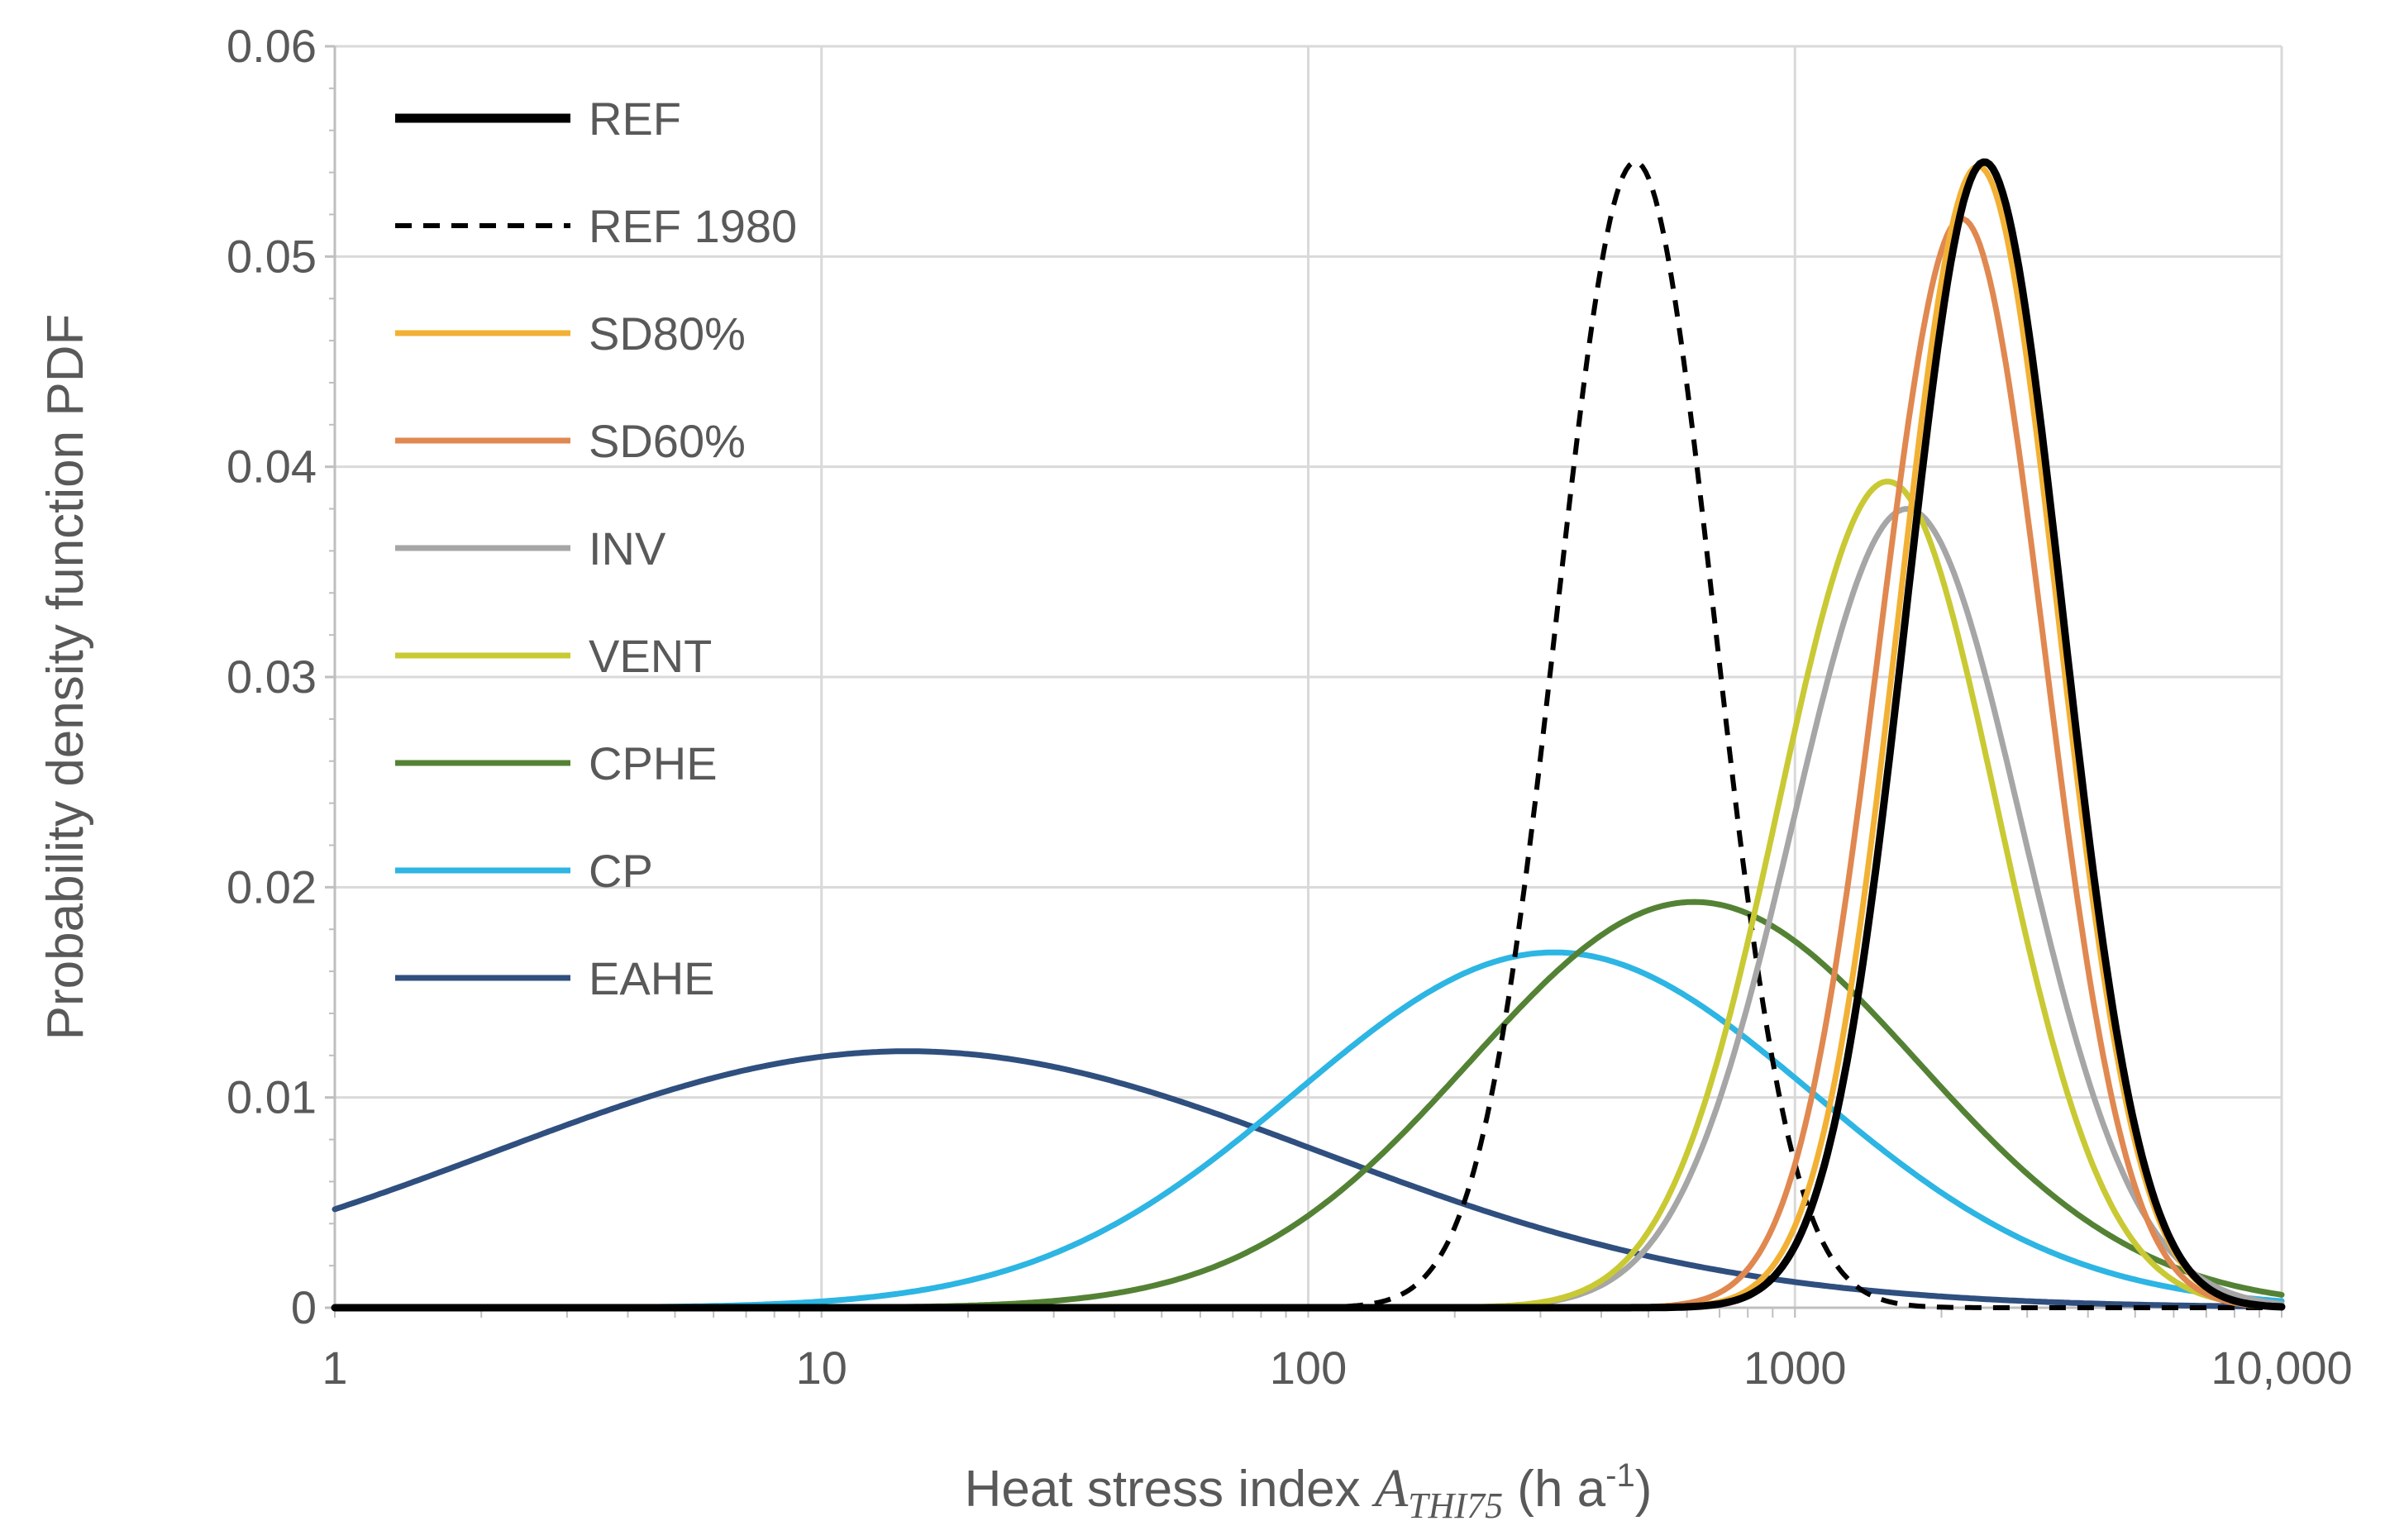 This screenshot has width=2385, height=1540. What do you see at coordinates (272, 46) in the screenshot?
I see `y-tick-label: 0.06` at bounding box center [272, 46].